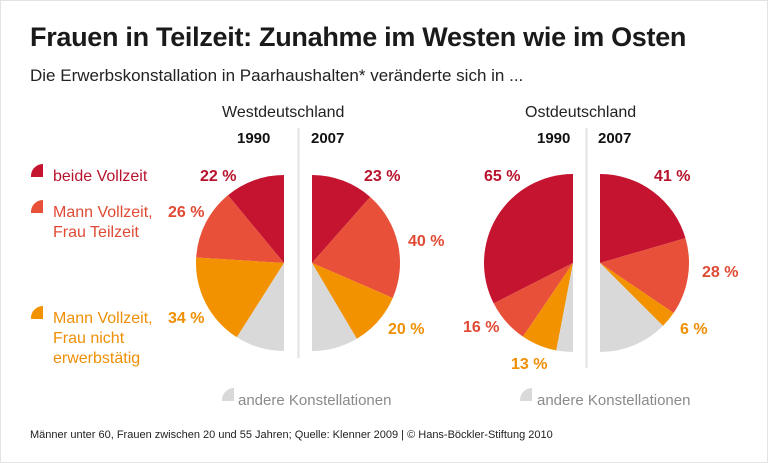 Image resolution: width=768 pixels, height=463 pixels. What do you see at coordinates (97, 358) in the screenshot?
I see `legend-label: erwerbstätig` at bounding box center [97, 358].